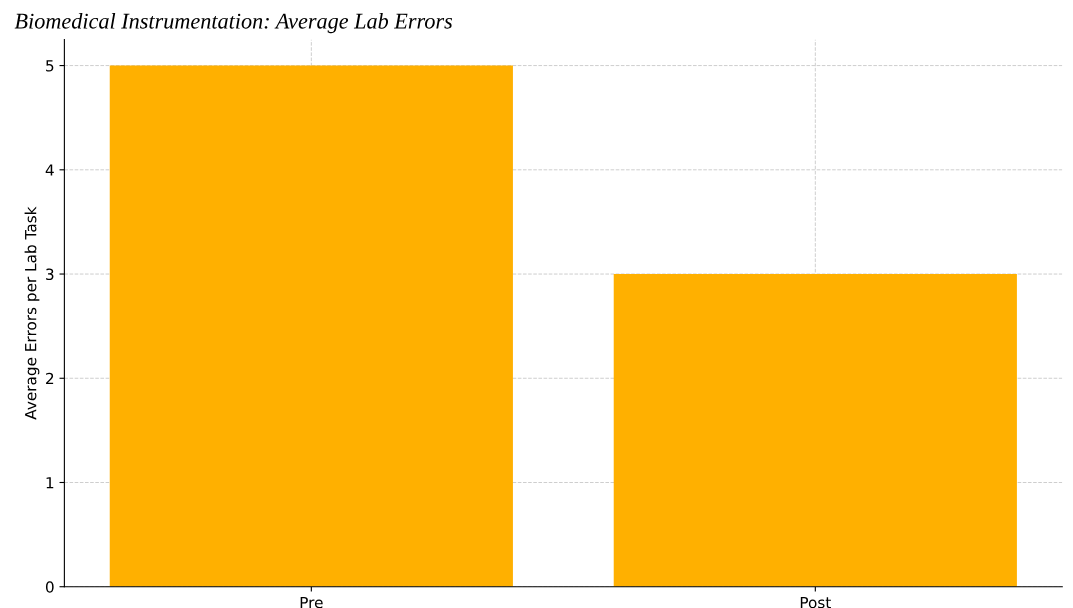  Describe the element at coordinates (50, 483) in the screenshot. I see `y-tick-label: 1` at that location.